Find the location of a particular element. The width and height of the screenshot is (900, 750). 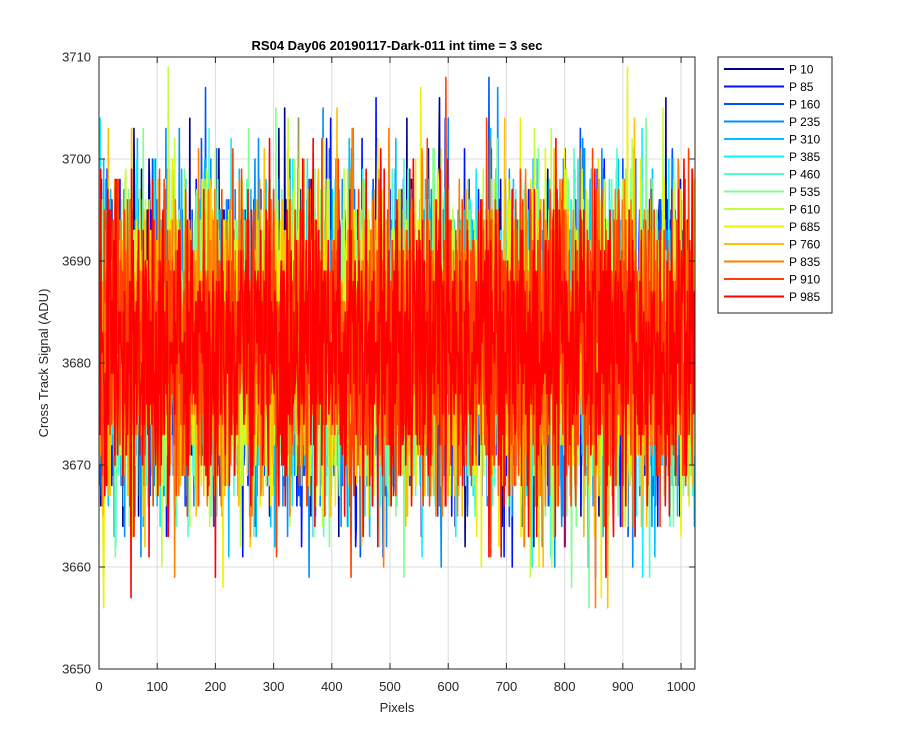

legend-label: P 535 is located at coordinates (804, 192).